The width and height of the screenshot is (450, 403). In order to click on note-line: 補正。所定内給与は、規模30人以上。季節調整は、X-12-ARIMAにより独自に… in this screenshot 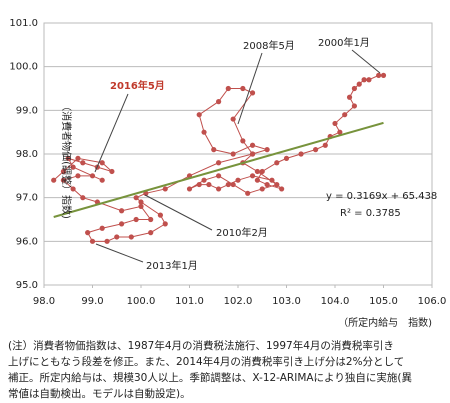, I will do `click(210, 377)`.